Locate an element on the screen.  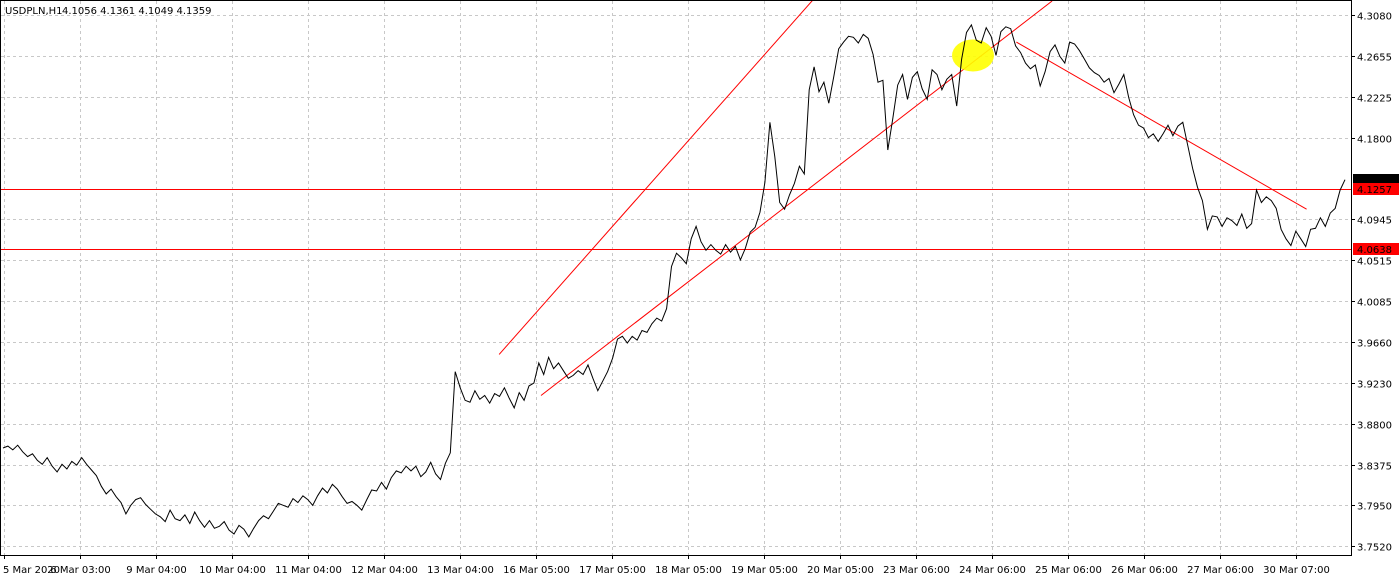
x-tick-label: 30 Mar 07:00 is located at coordinates (1296, 570).